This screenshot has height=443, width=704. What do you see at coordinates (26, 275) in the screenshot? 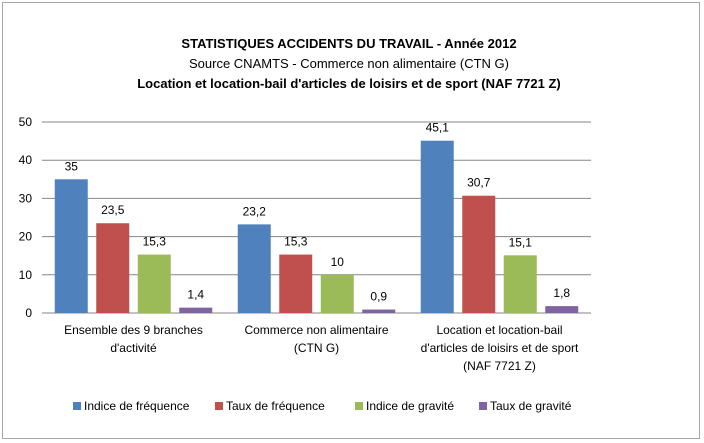
I see `y-tick-label: 10` at bounding box center [26, 275].